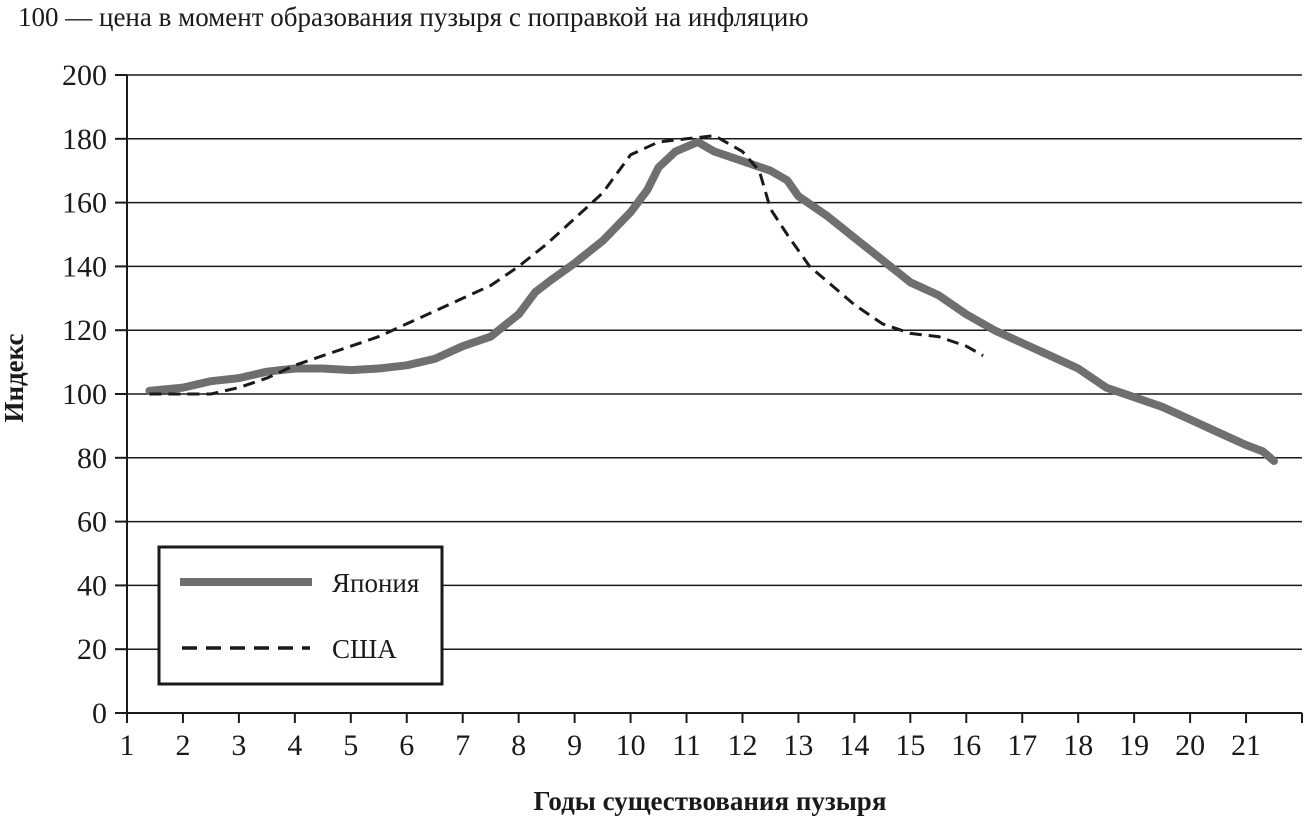 The height and width of the screenshot is (819, 1307). I want to click on x-tick-label: 9, so click(574, 745).